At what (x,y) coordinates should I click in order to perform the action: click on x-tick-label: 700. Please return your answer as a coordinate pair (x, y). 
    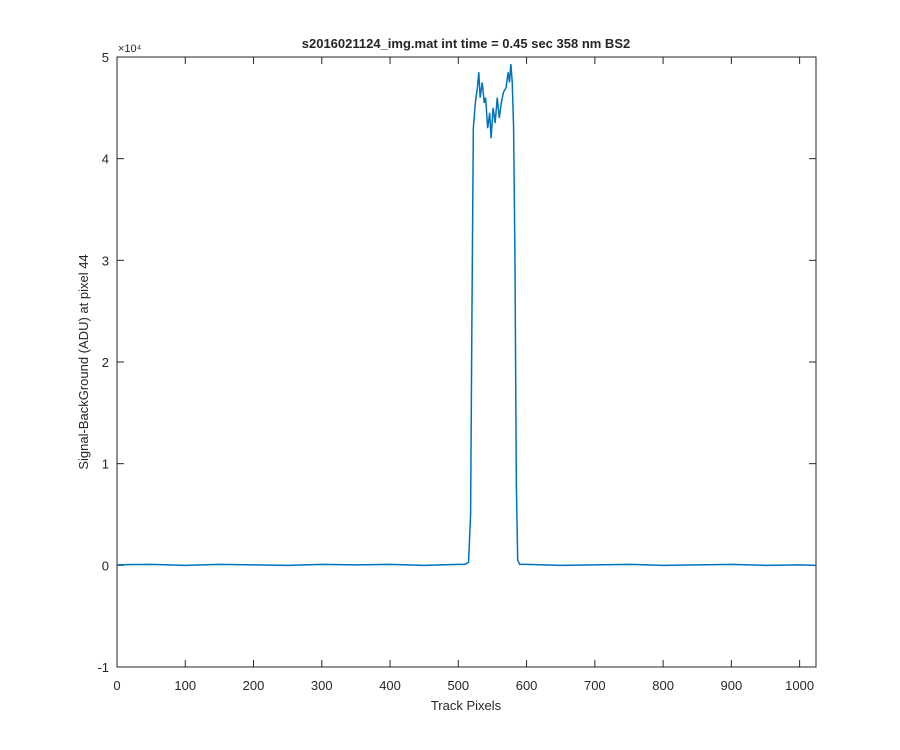
    Looking at the image, I should click on (595, 685).